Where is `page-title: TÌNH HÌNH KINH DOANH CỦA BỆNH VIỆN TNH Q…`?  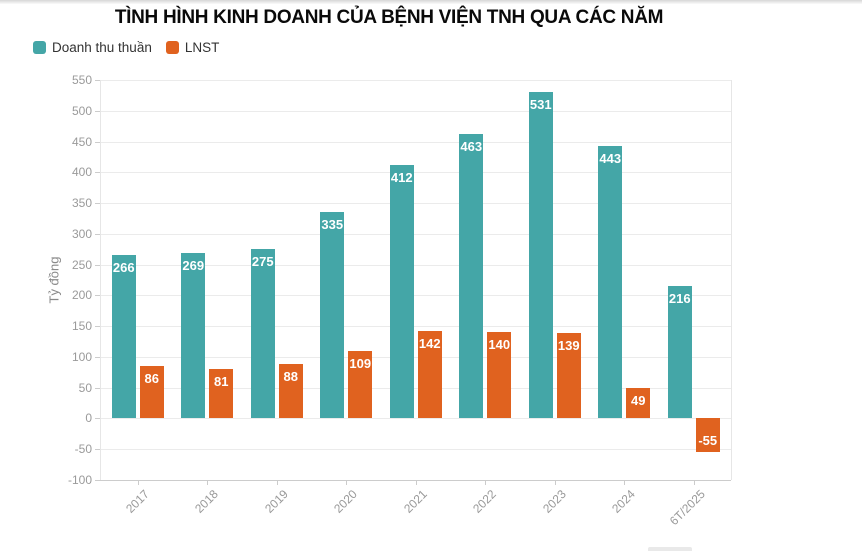
page-title: TÌNH HÌNH KINH DOANH CỦA BỆNH VIỆN TNH Q… is located at coordinates (389, 17).